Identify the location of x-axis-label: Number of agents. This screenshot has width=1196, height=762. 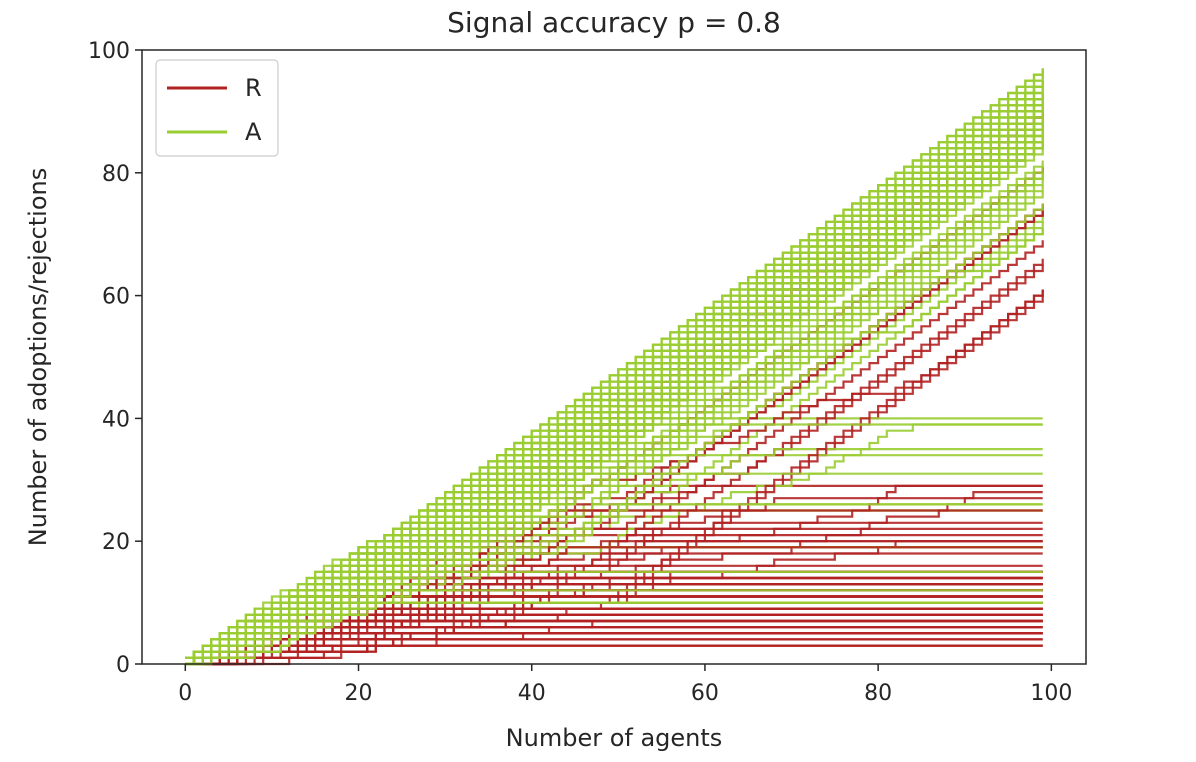
(614, 738).